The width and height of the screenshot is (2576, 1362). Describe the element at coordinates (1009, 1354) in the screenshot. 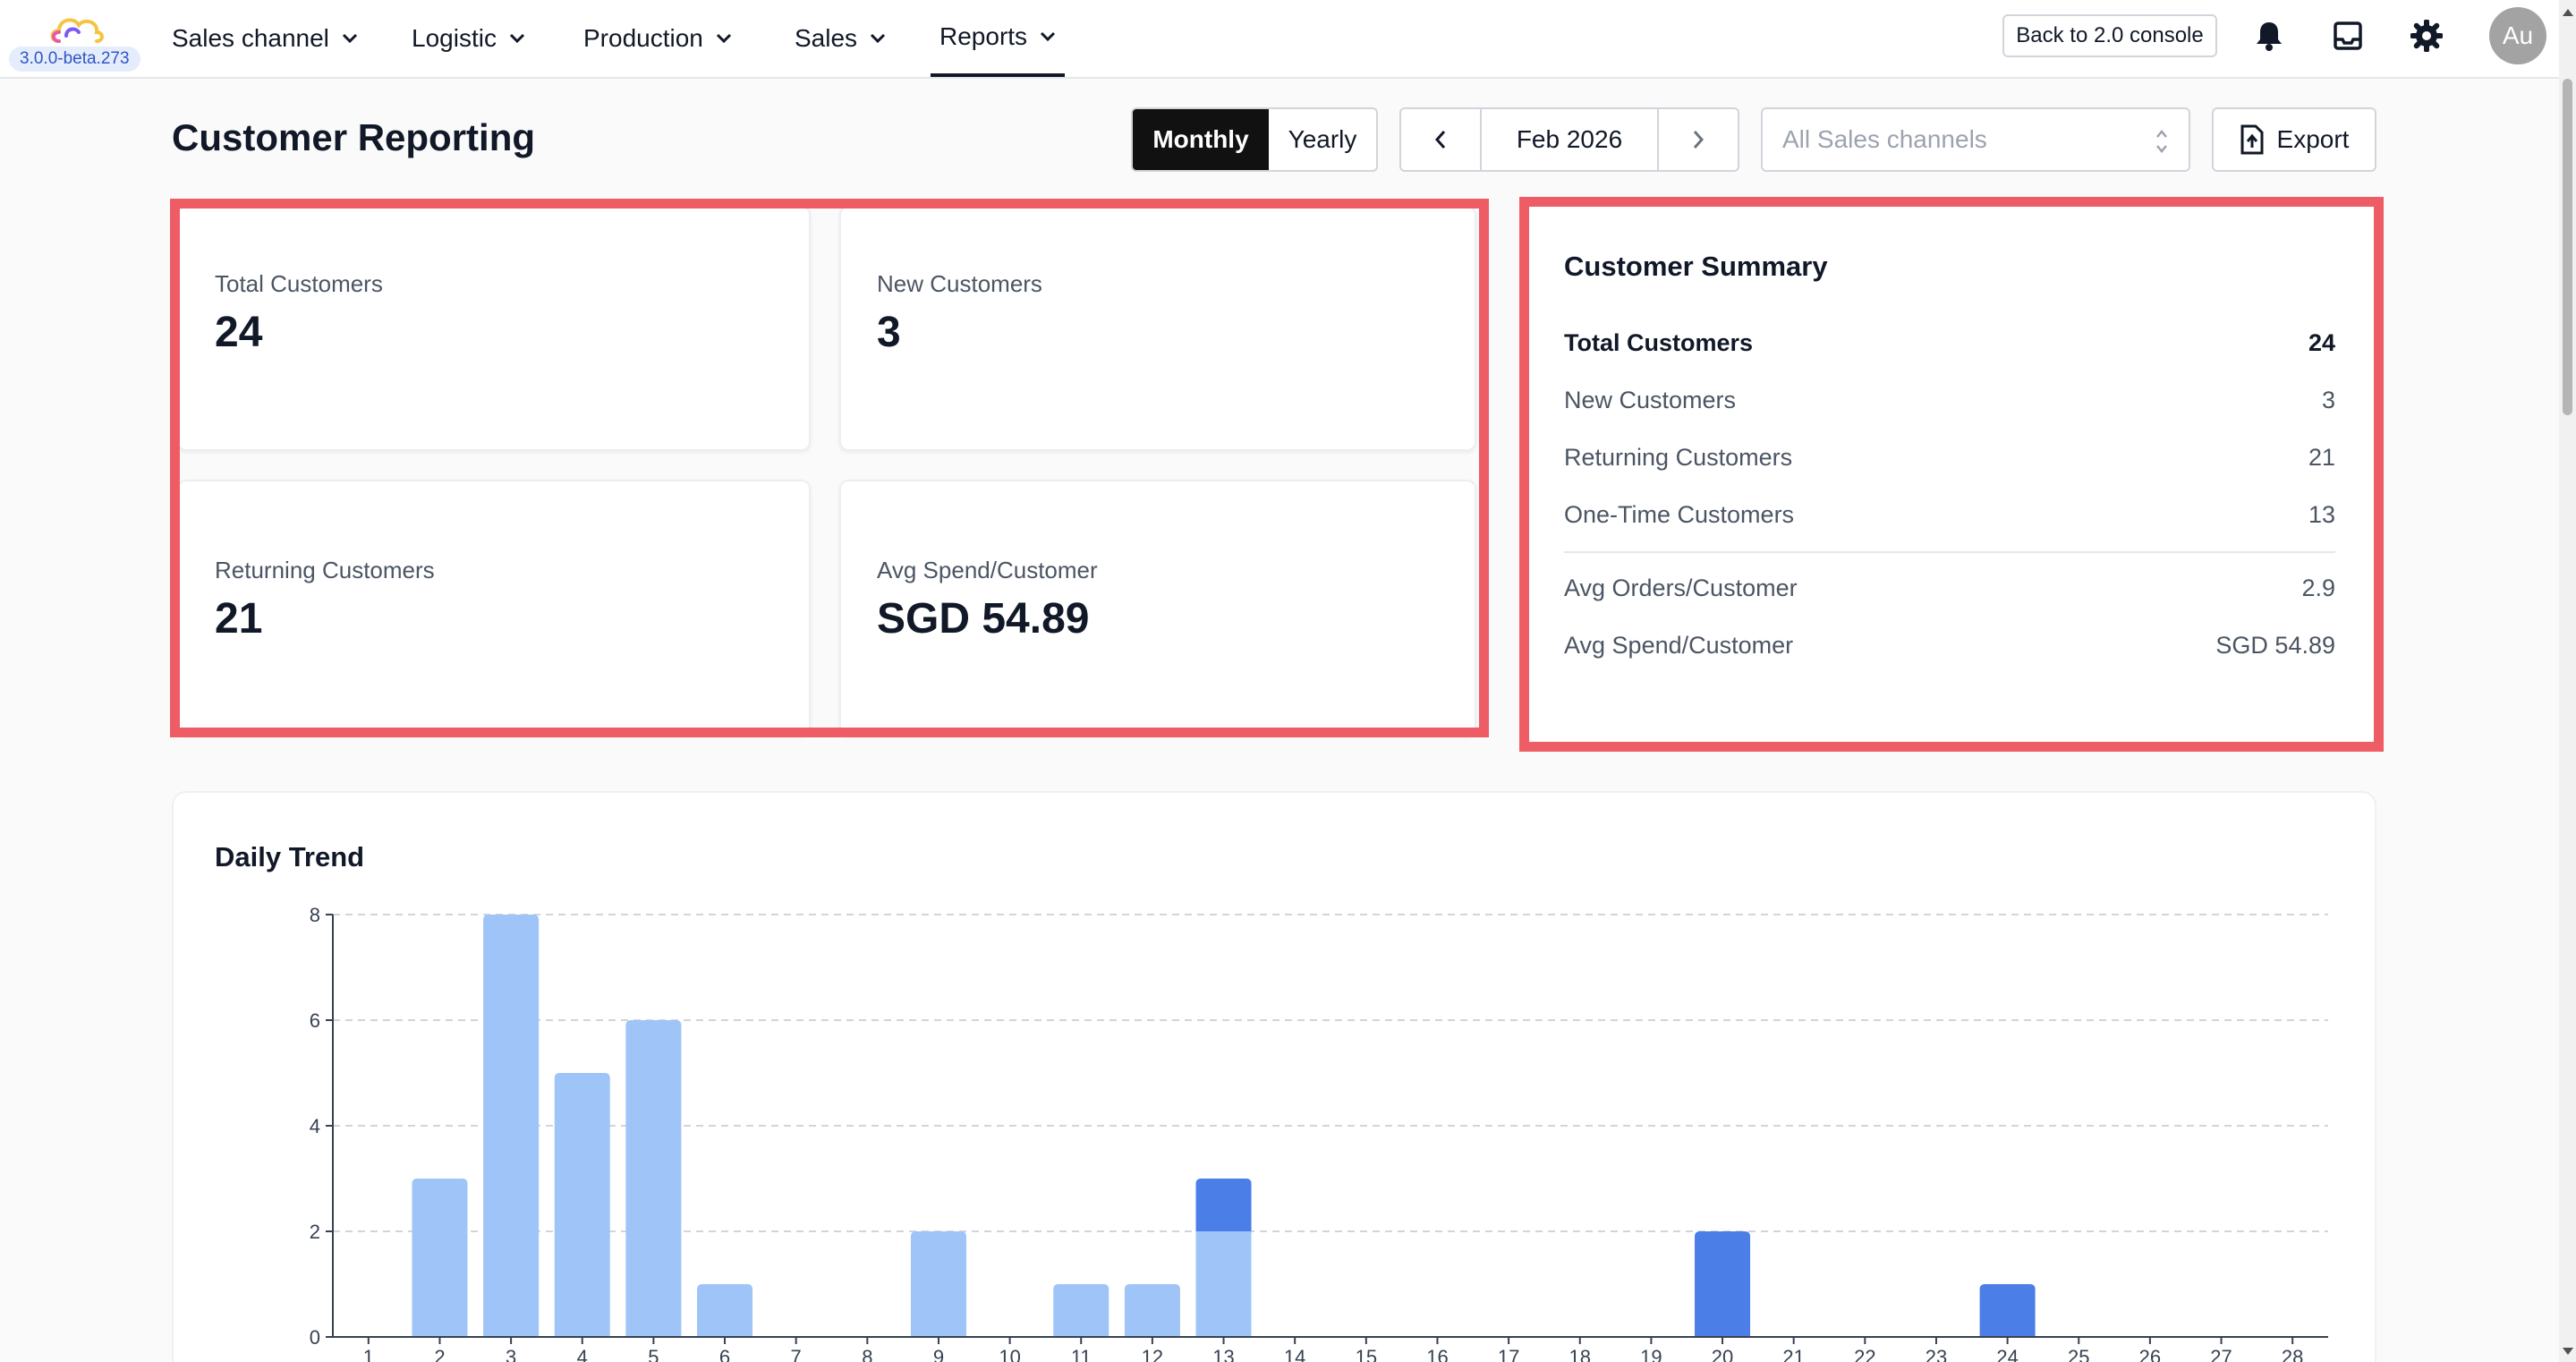

I see `x-tick-label: 10` at that location.